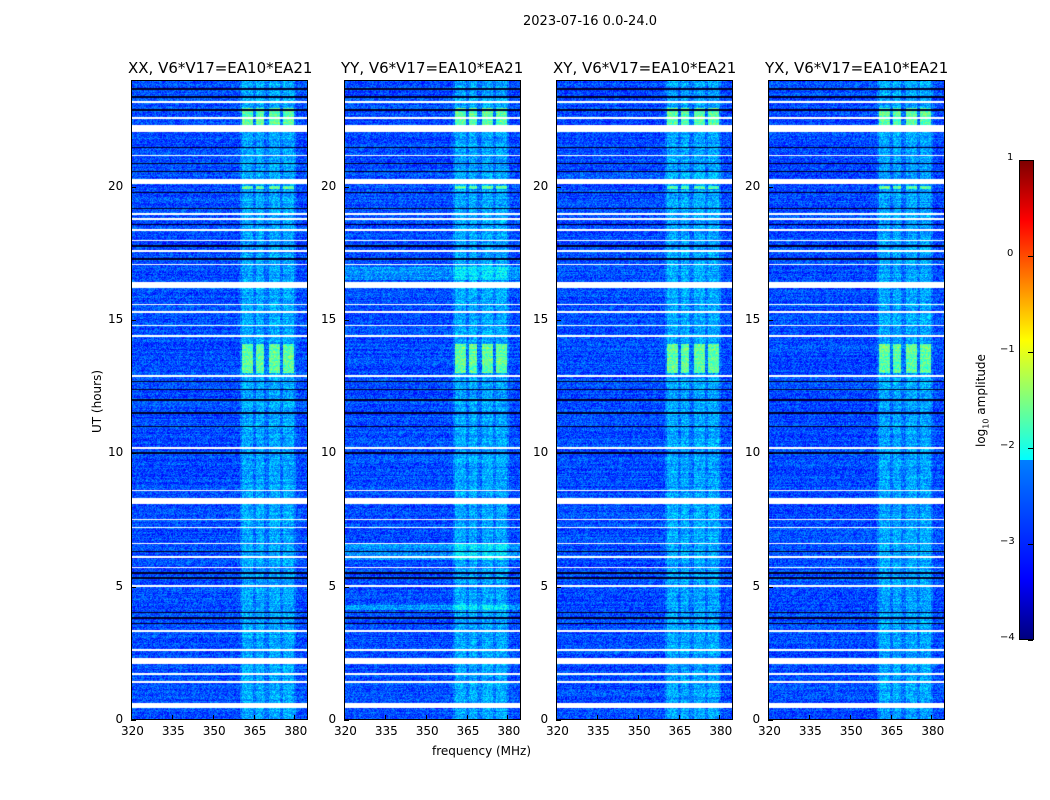 This screenshot has width=1050, height=800. Describe the element at coordinates (1007, 349) in the screenshot. I see `colorbar-tick-label: −1` at that location.